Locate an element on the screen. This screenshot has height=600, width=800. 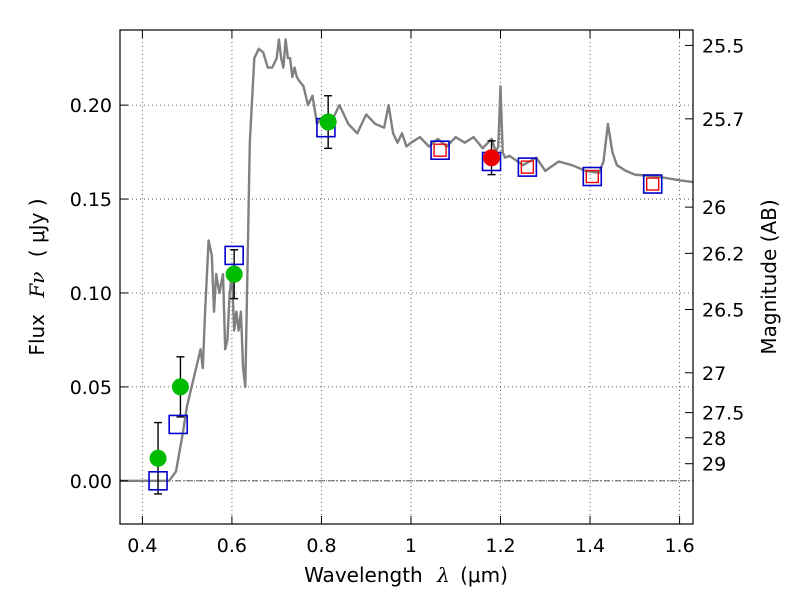
x-axis-label: Wavelength λ (μm) is located at coordinates (406, 575).